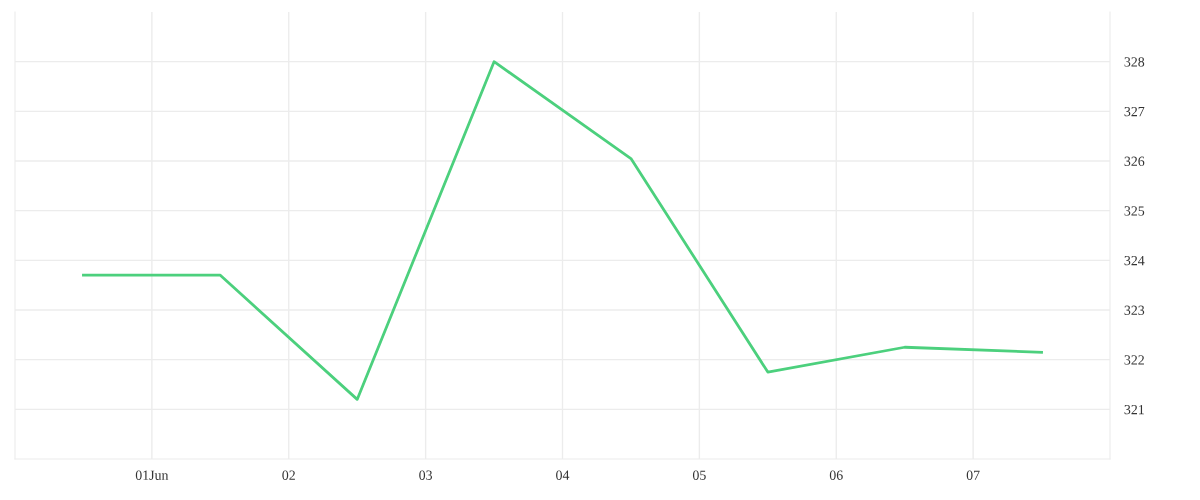 The height and width of the screenshot is (500, 1200). I want to click on x-tick-label: 01Jun, so click(152, 475).